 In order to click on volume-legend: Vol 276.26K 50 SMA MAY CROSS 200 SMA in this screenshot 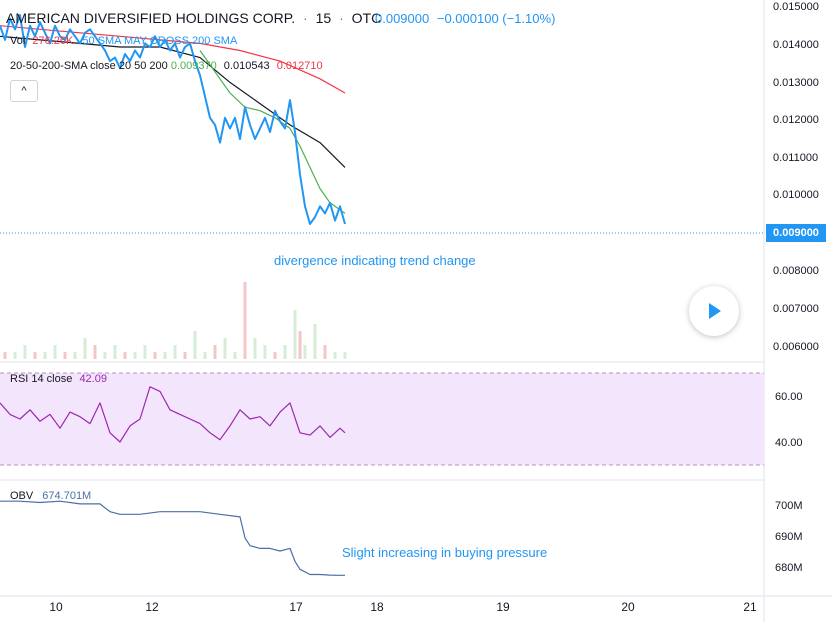, I will do `click(123, 41)`.